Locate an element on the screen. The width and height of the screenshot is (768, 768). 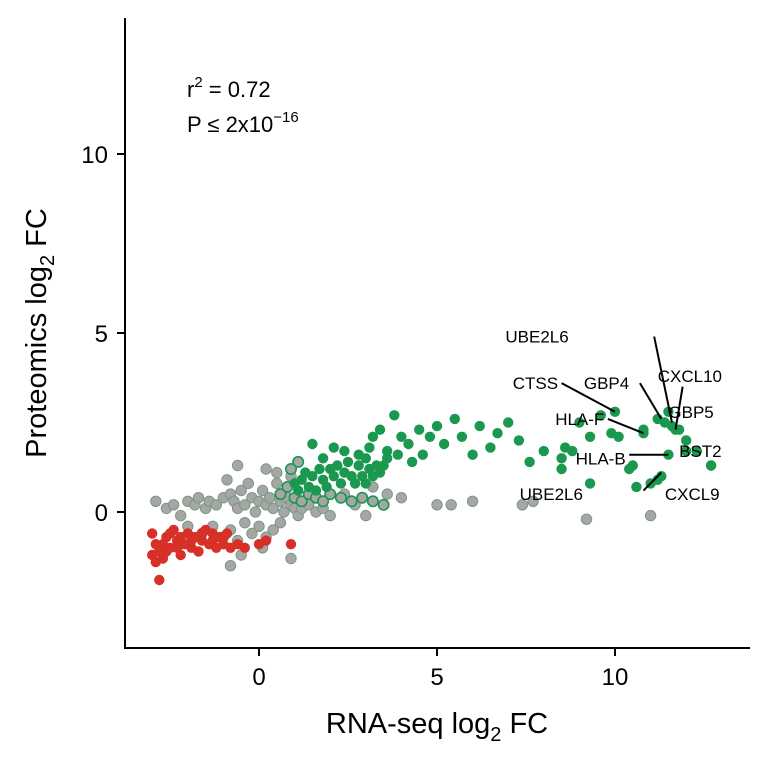
gene-label: UBE2L6 is located at coordinates (536, 337).